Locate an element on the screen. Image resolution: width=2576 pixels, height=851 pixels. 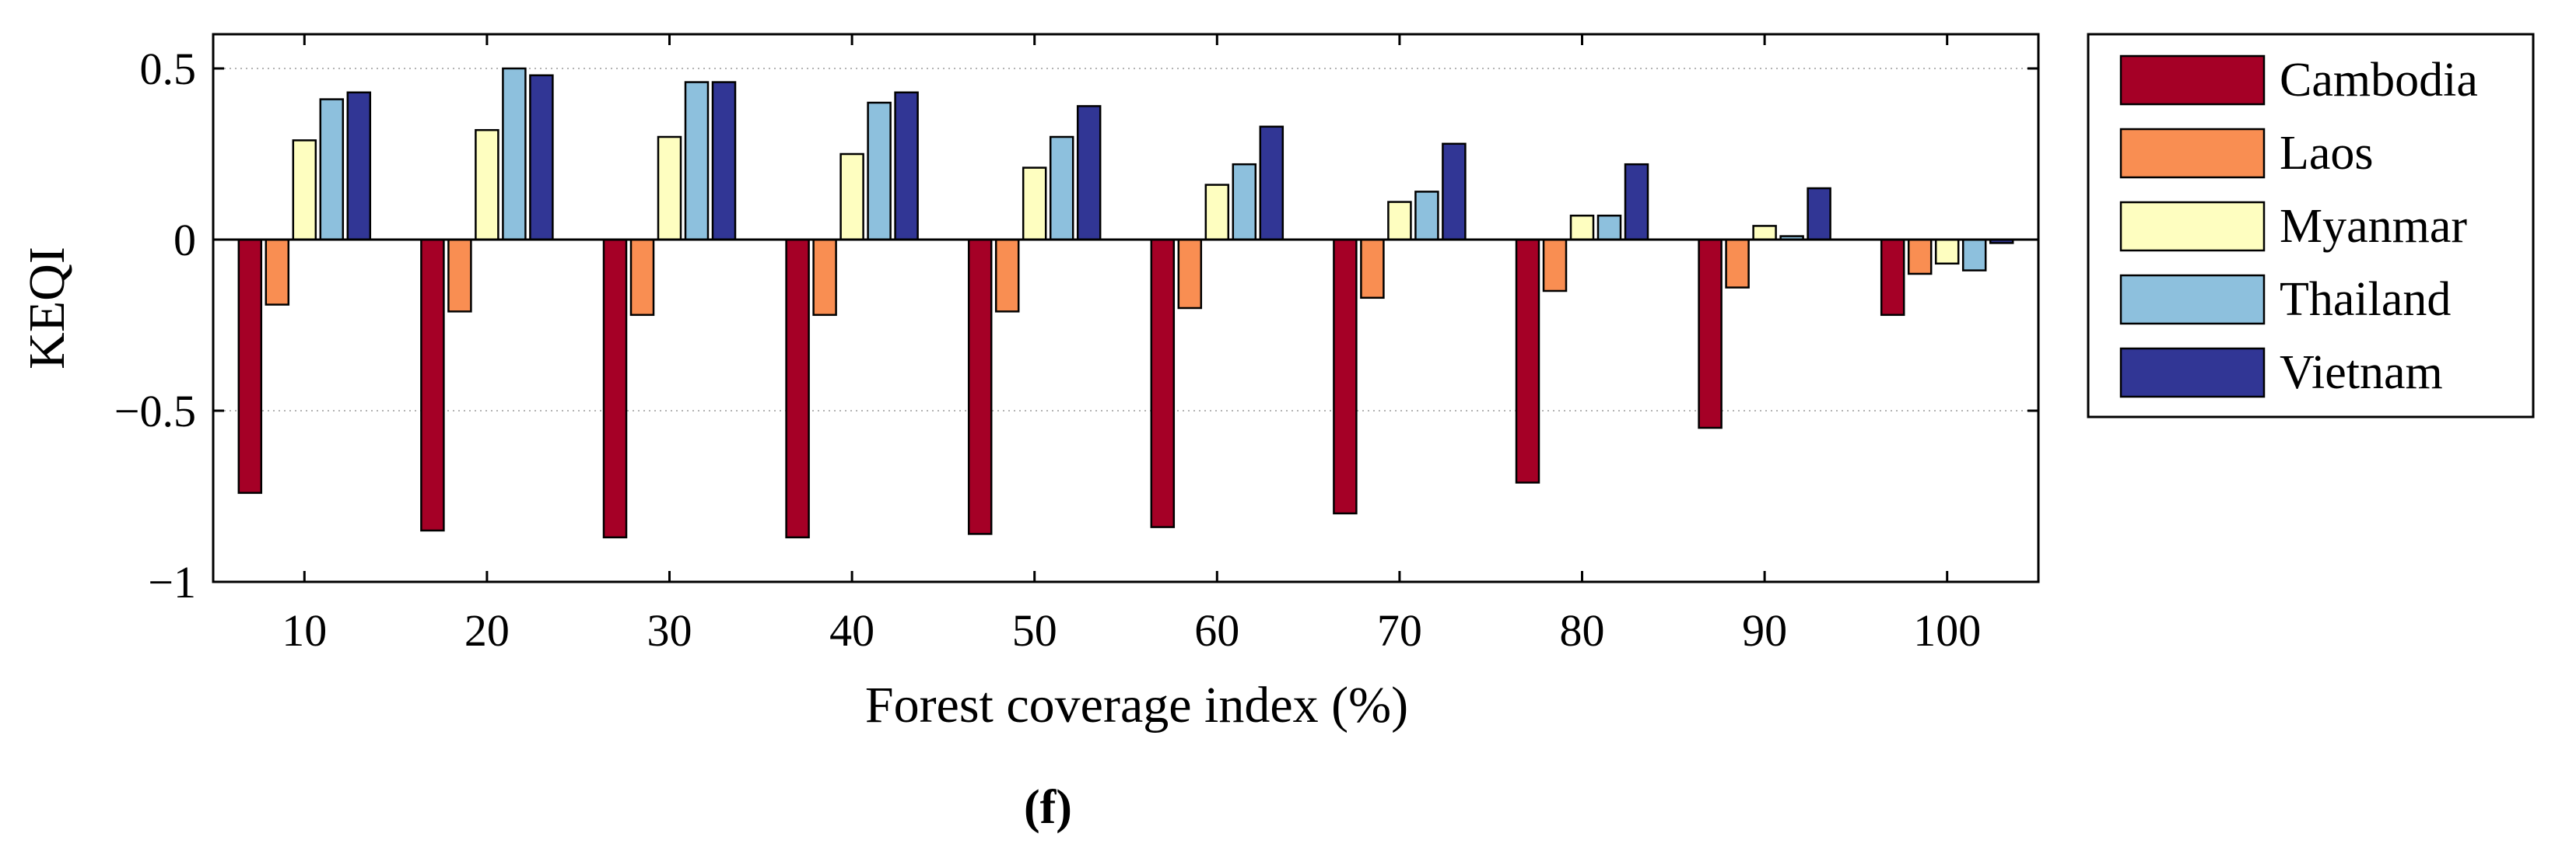
legend-label-cambodia: Cambodia is located at coordinates (2379, 81).